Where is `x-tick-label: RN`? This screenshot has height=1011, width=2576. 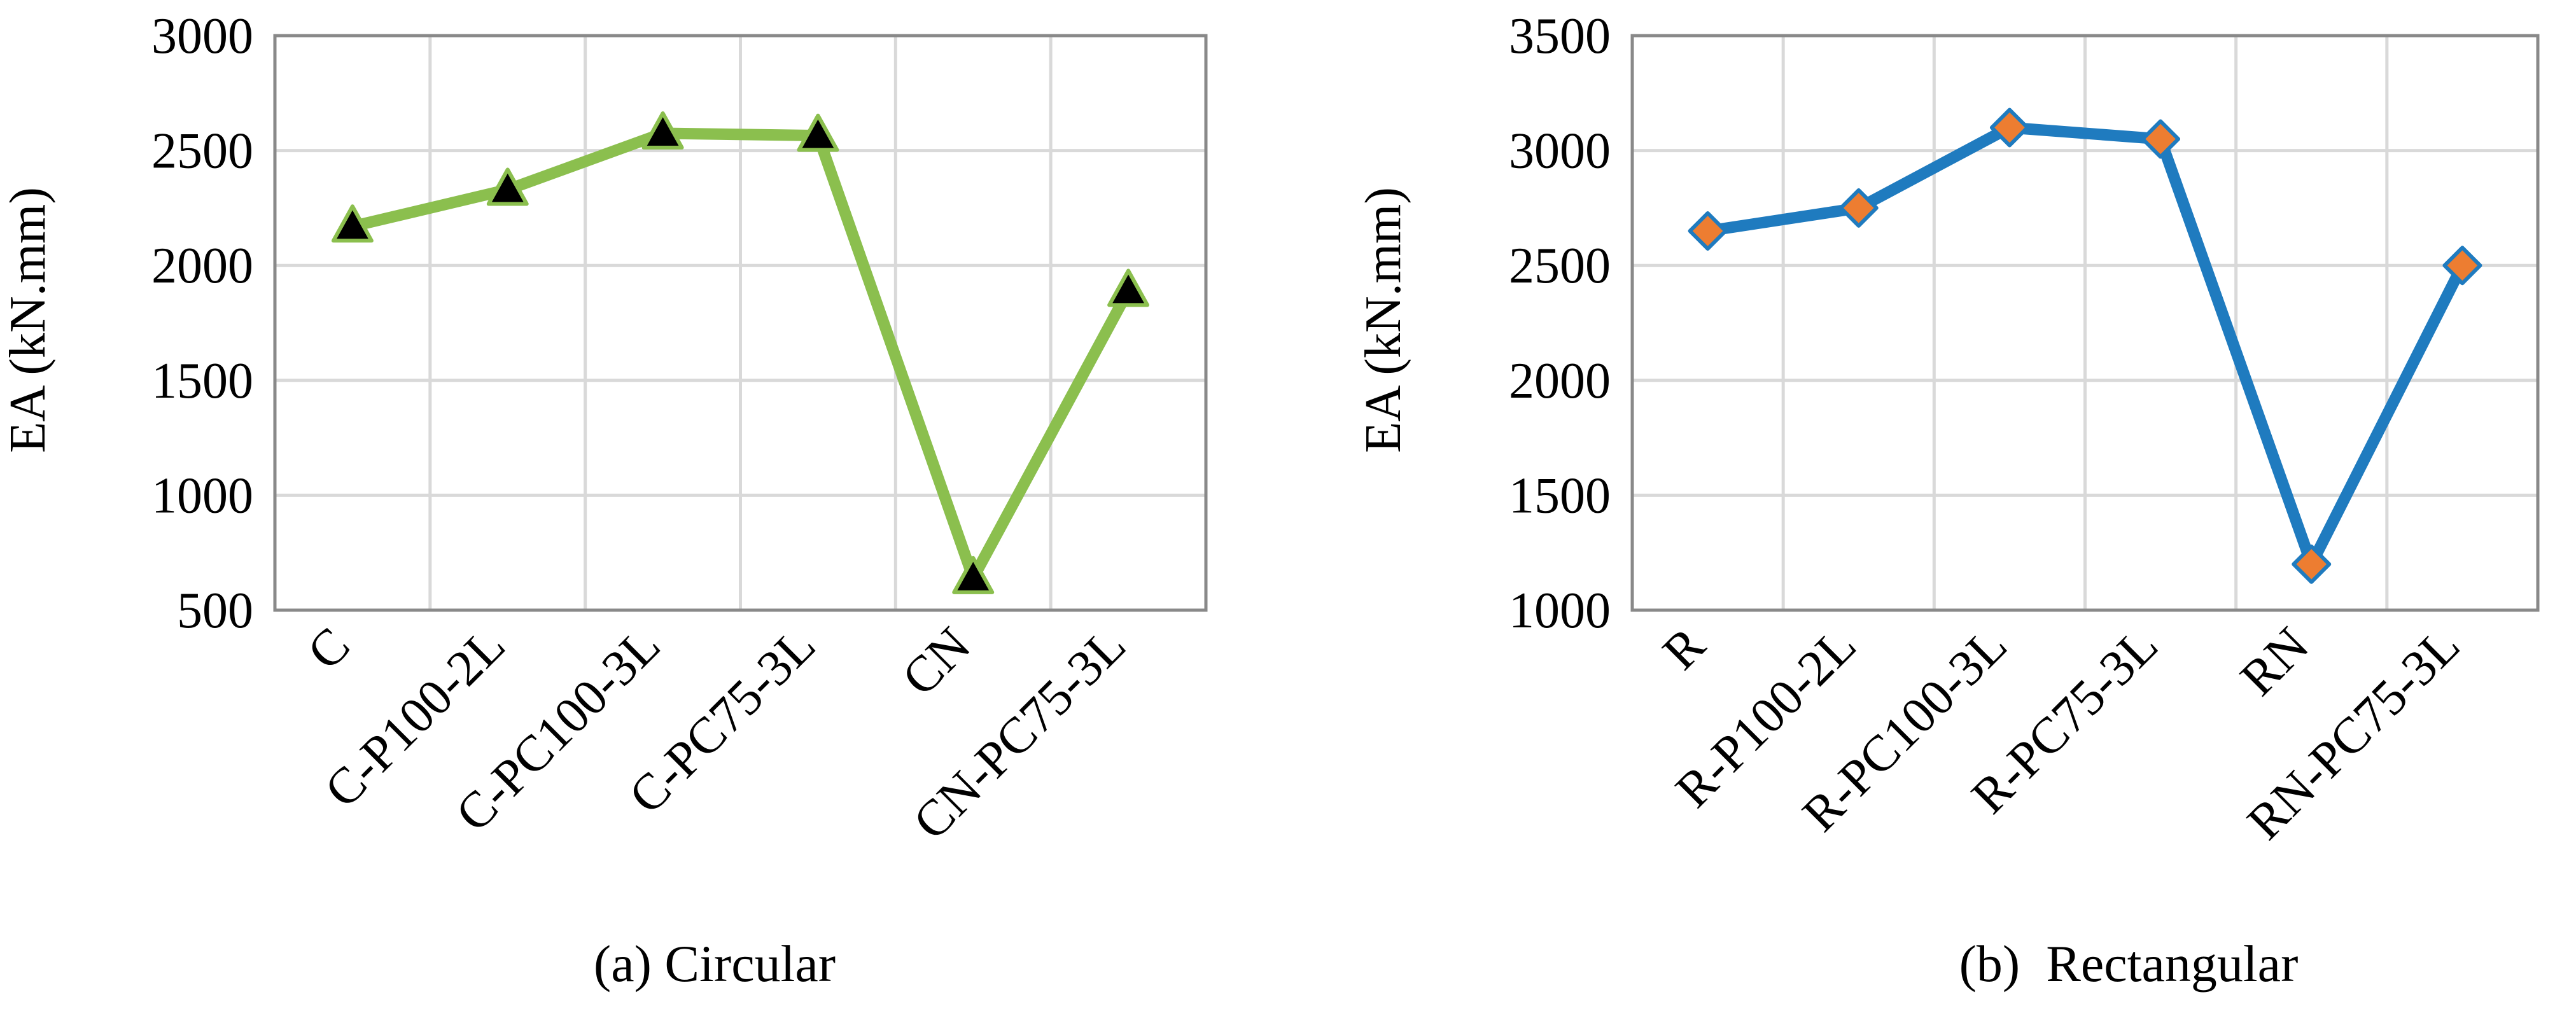 x-tick-label: RN is located at coordinates (2275, 662).